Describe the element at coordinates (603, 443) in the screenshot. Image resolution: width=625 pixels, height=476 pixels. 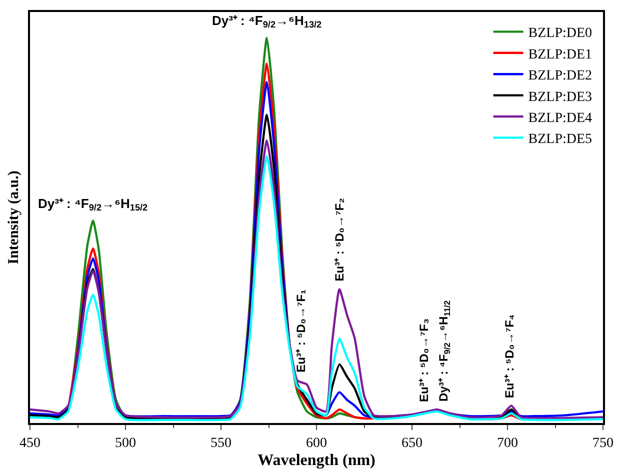
I see `x-tick-label: 750` at that location.